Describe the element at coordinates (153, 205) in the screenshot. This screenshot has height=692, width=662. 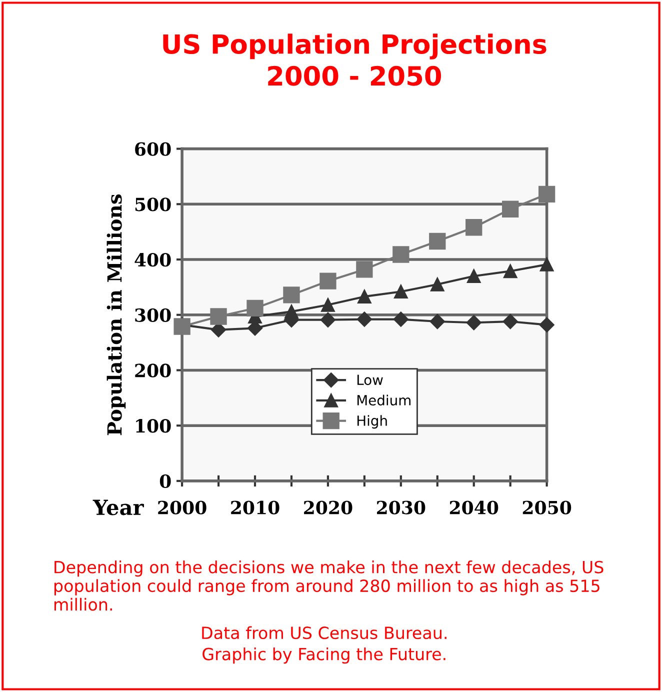
I see `y-tick-label: 500` at that location.